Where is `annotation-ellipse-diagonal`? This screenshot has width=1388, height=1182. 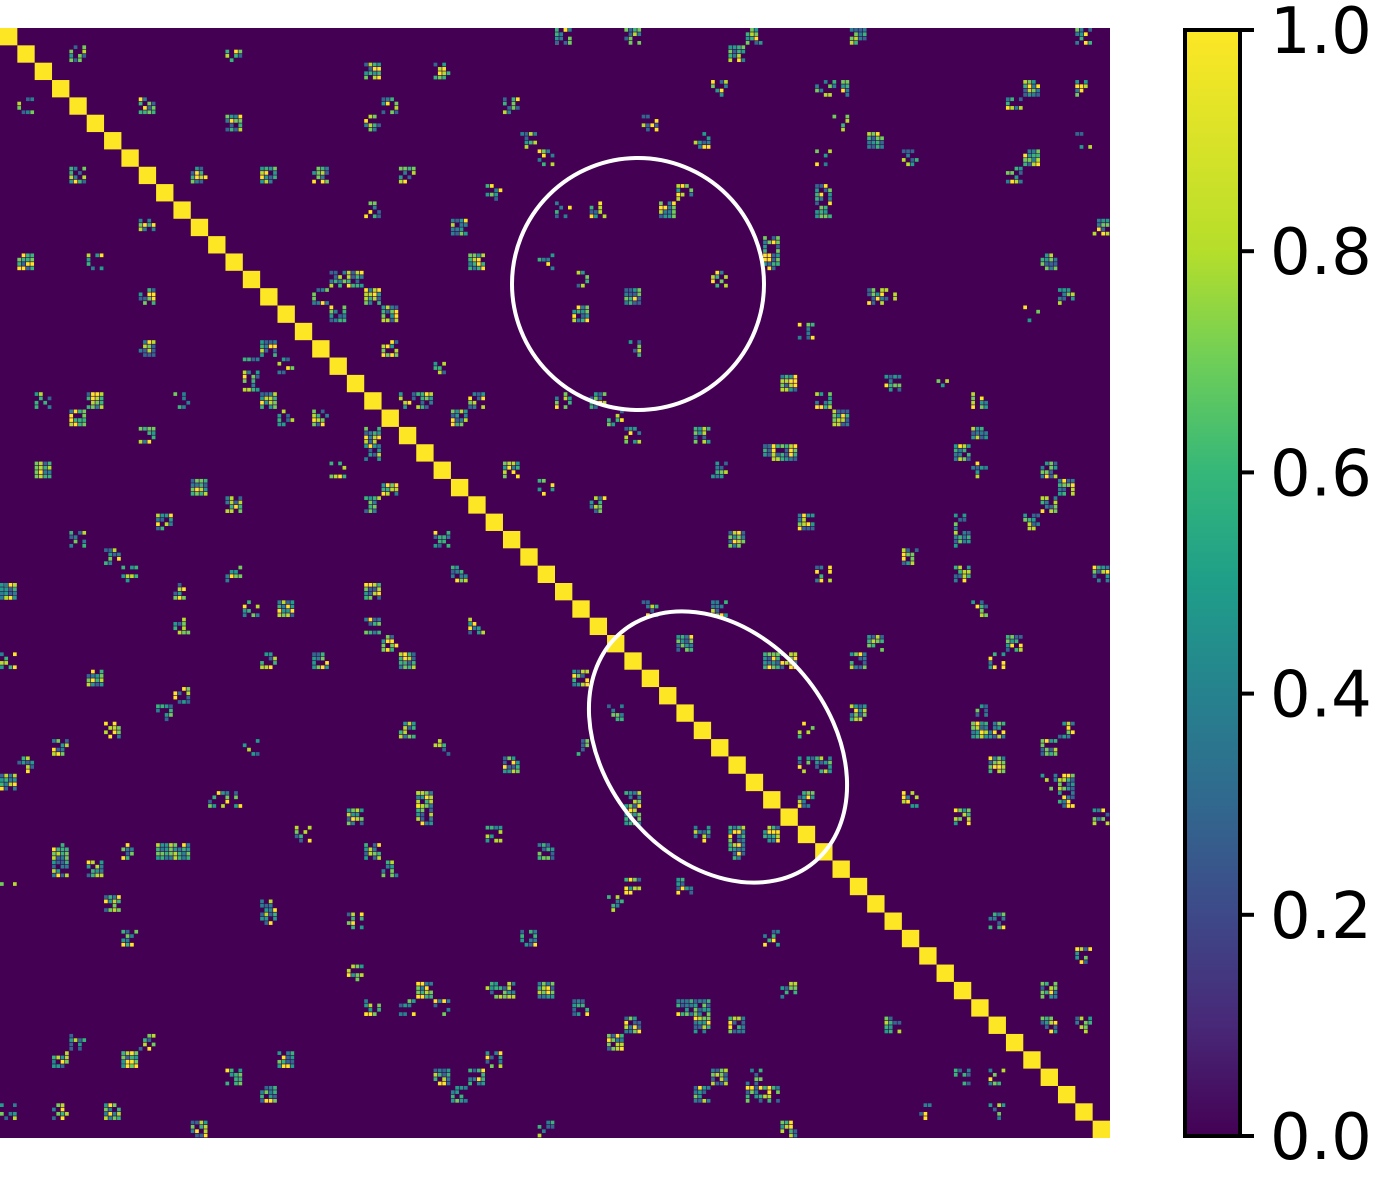 annotation-ellipse-diagonal is located at coordinates (718, 747).